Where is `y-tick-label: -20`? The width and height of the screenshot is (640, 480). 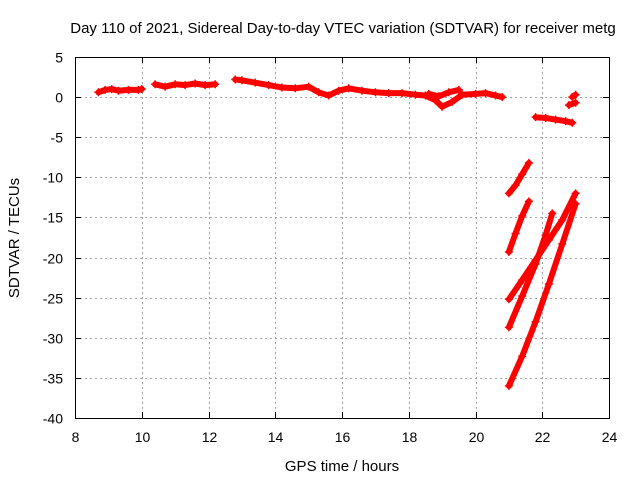 y-tick-label: -20 is located at coordinates (53, 259).